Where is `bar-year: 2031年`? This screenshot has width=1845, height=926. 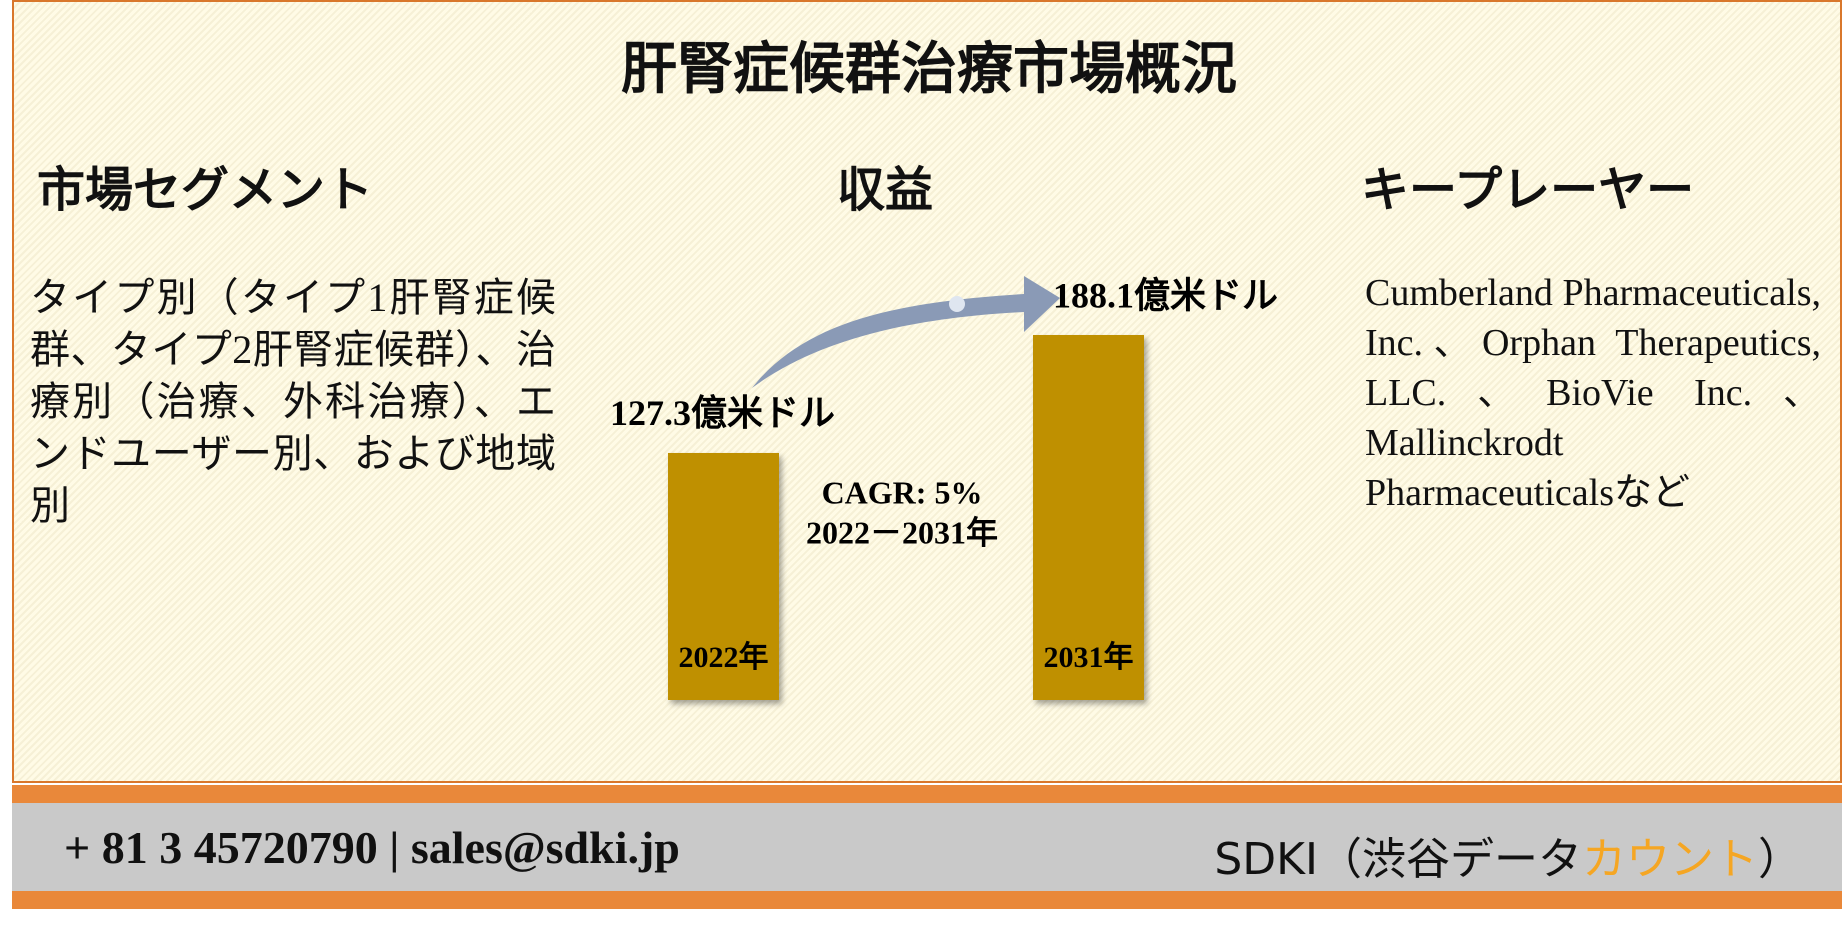 bar-year: 2031年 is located at coordinates (1089, 657).